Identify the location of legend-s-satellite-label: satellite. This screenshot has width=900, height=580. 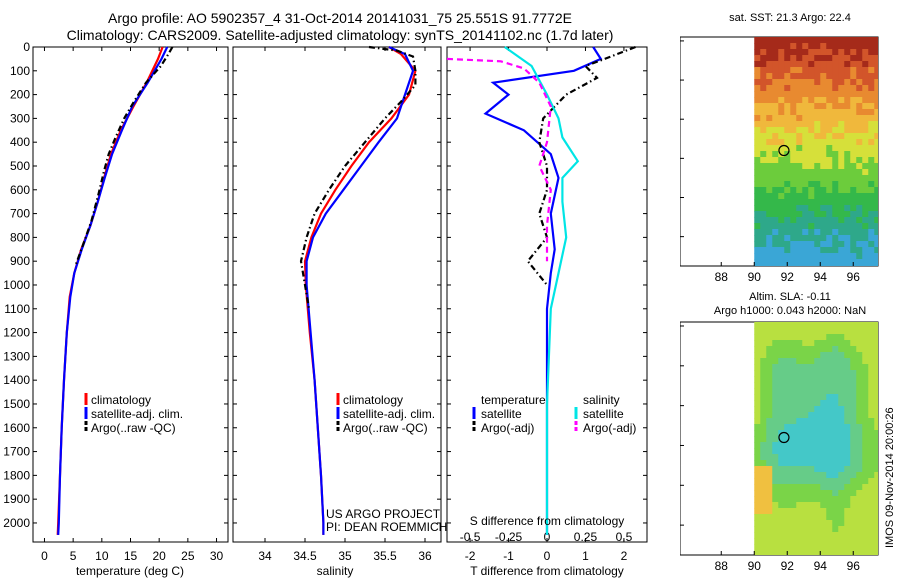
(603, 414).